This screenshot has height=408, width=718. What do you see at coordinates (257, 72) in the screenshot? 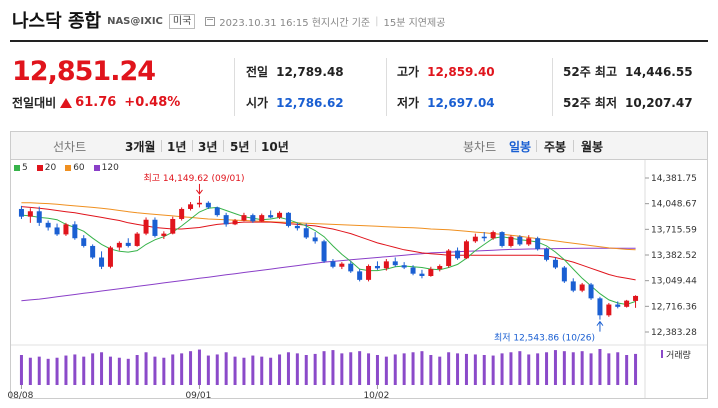
I see `stat-label: 전일` at bounding box center [257, 72].